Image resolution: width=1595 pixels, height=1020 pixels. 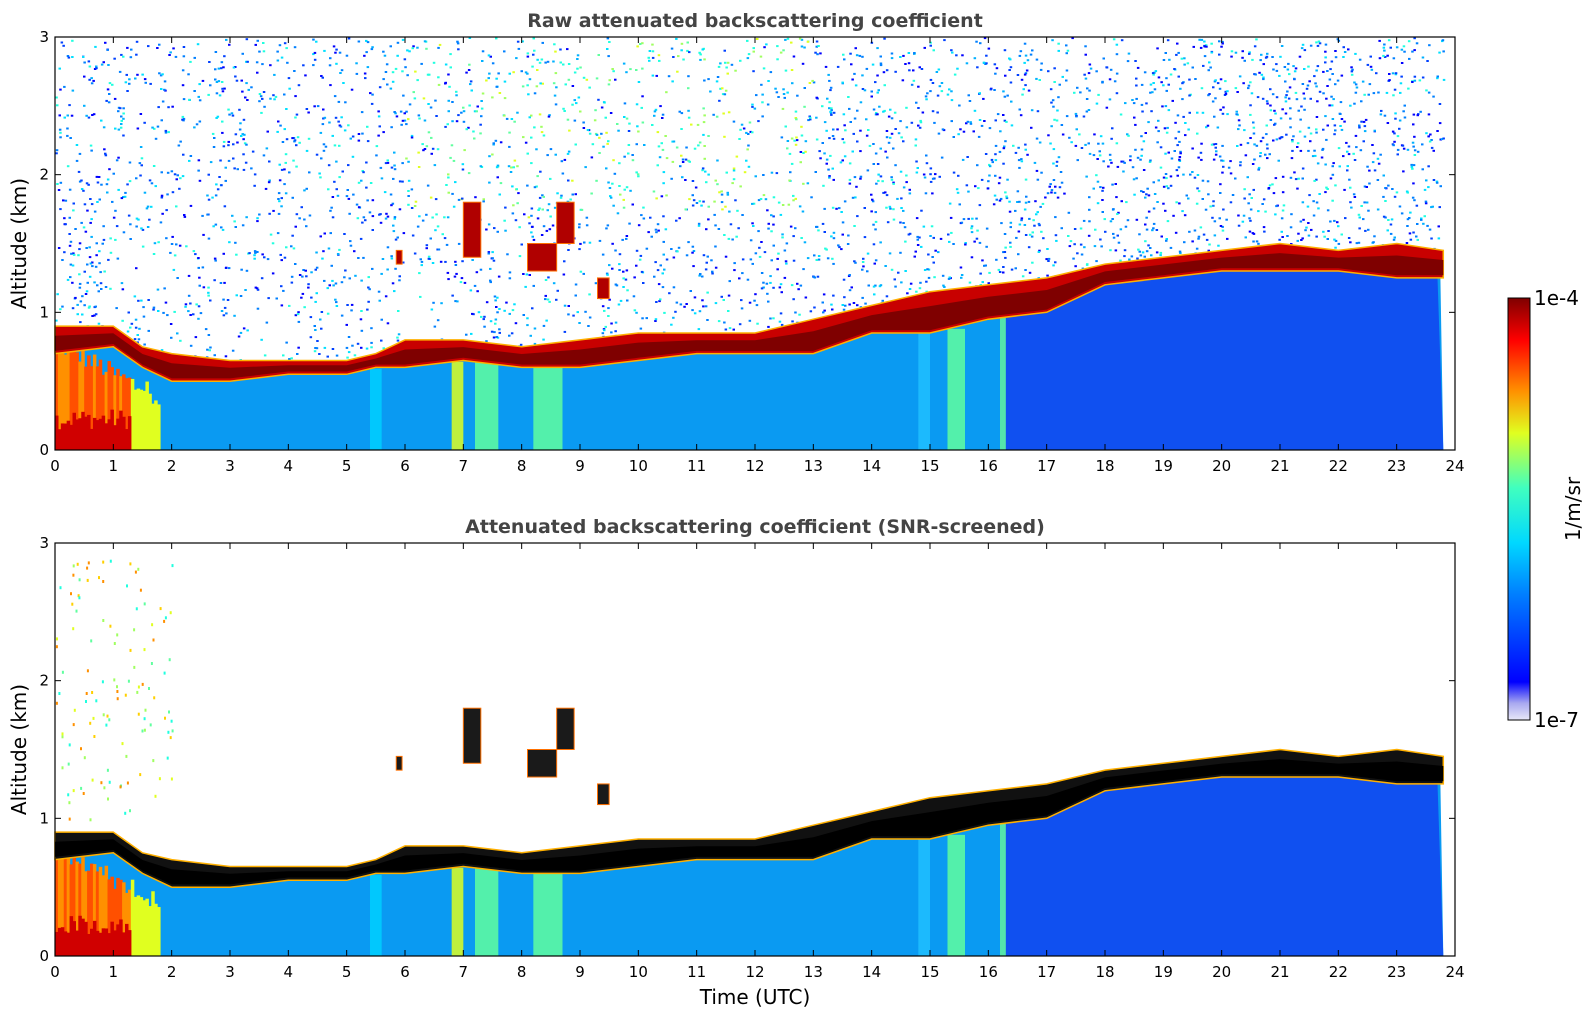 What do you see at coordinates (115, 412) in the screenshot?
I see `aerosol-column` at bounding box center [115, 412].